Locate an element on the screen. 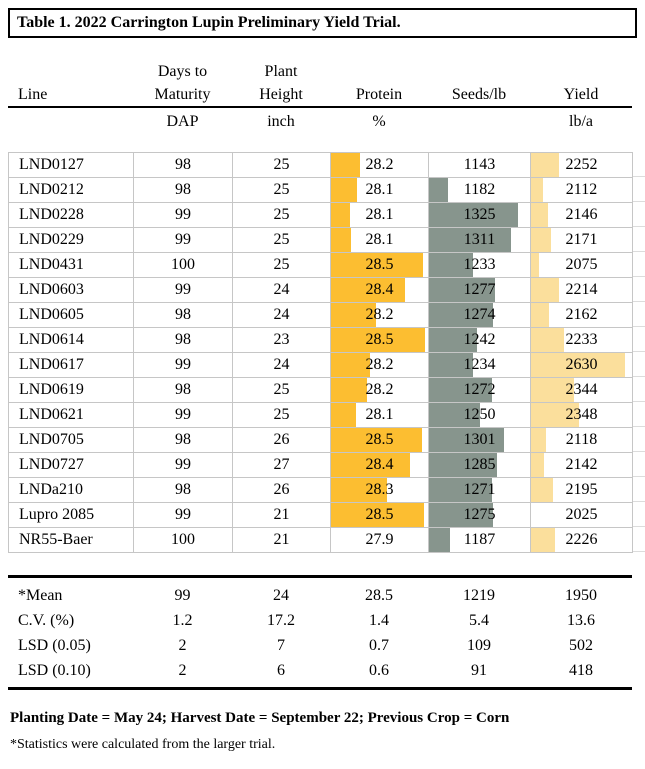  stats-value: 502 is located at coordinates (581, 645).